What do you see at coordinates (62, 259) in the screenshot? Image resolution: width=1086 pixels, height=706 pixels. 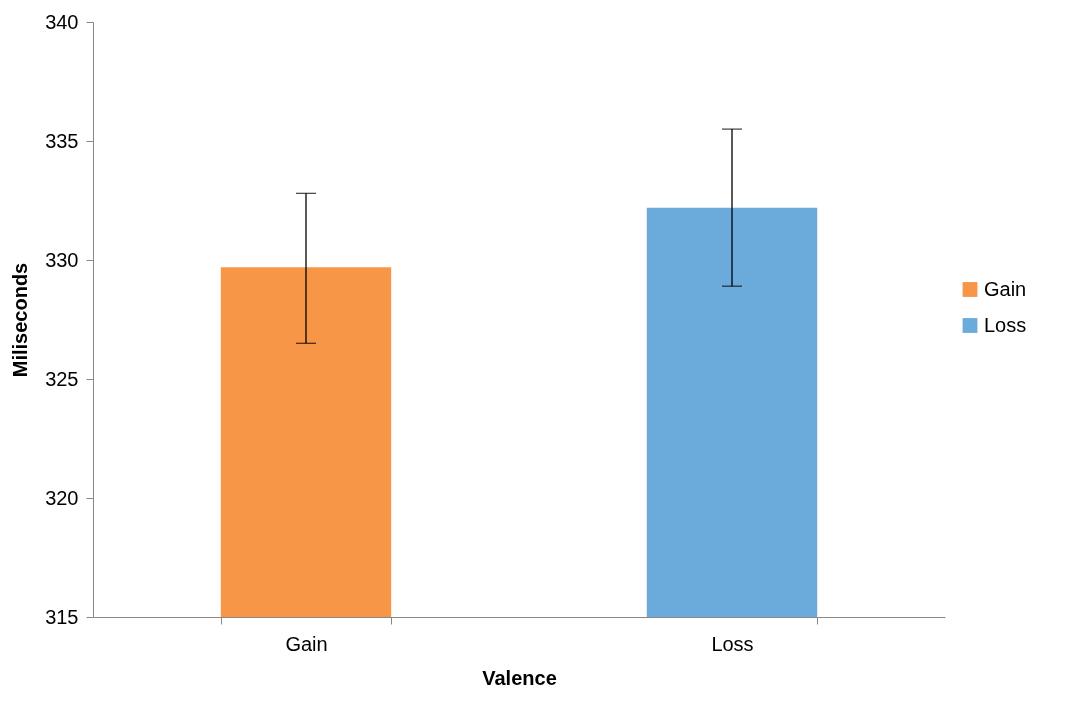 I see `y-tick-label: 330` at bounding box center [62, 259].